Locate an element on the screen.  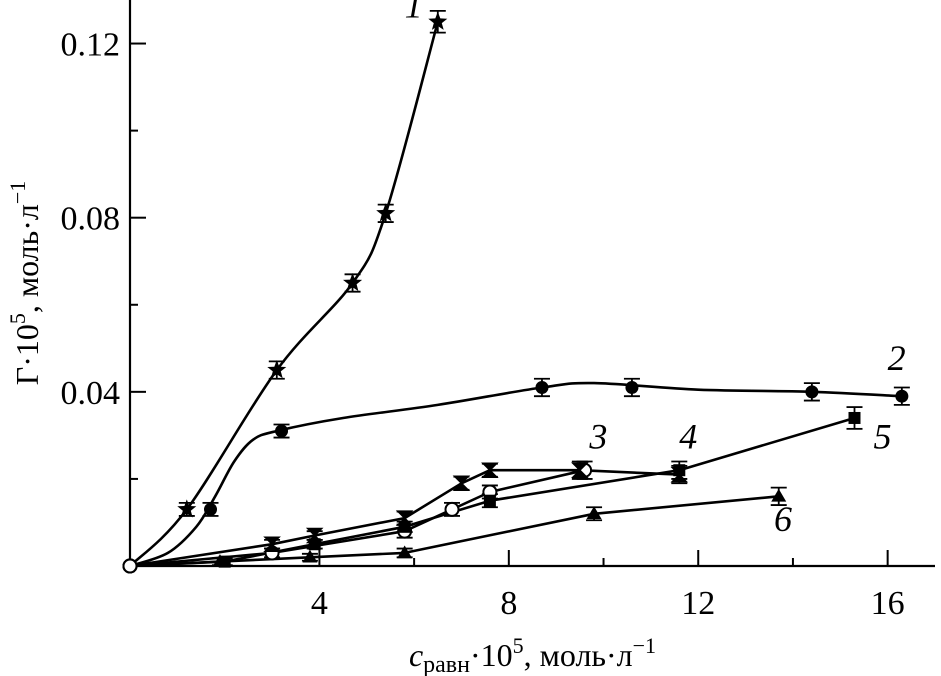
y-tick-label: 0.12 is located at coordinates (91, 45).